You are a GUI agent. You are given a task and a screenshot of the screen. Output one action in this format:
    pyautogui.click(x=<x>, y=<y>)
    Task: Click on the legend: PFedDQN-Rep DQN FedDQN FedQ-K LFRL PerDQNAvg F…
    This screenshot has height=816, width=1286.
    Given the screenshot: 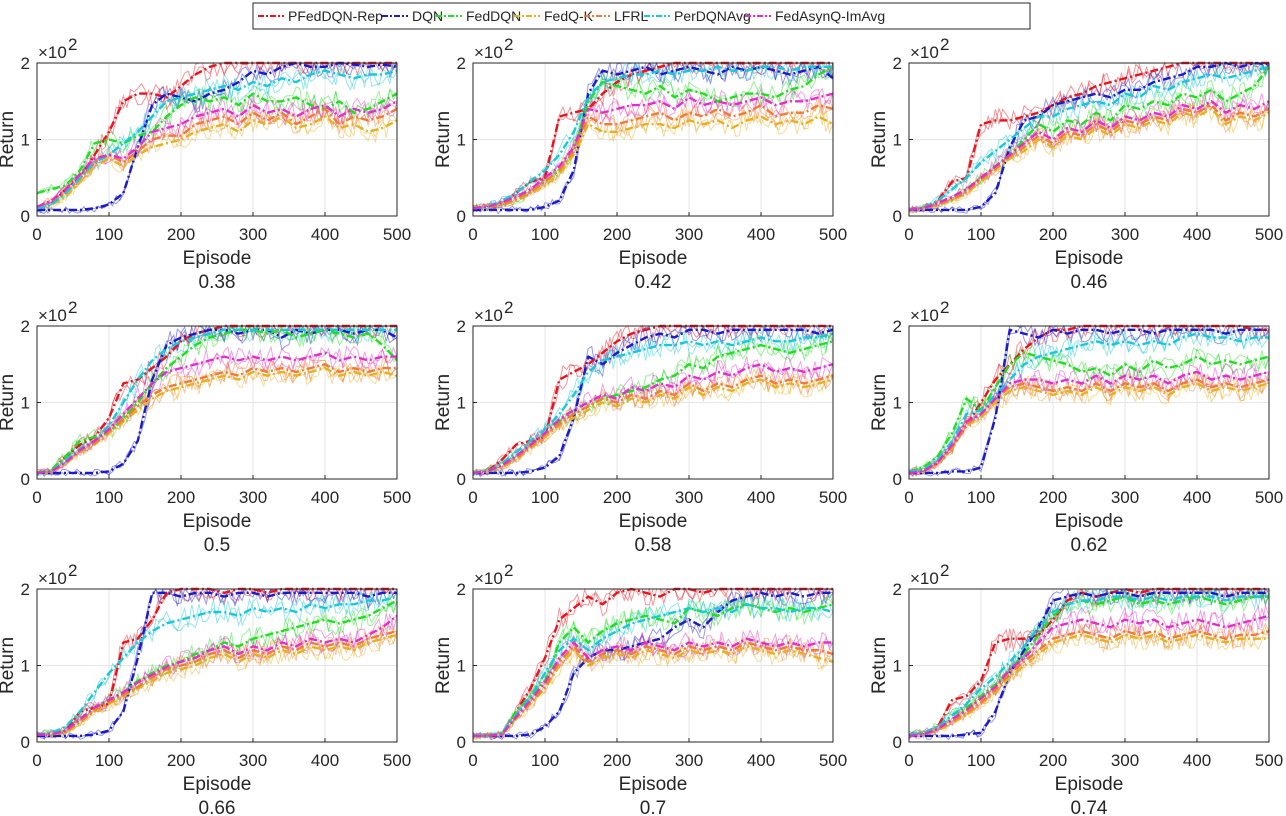 What is the action you would take?
    pyautogui.click(x=641, y=16)
    